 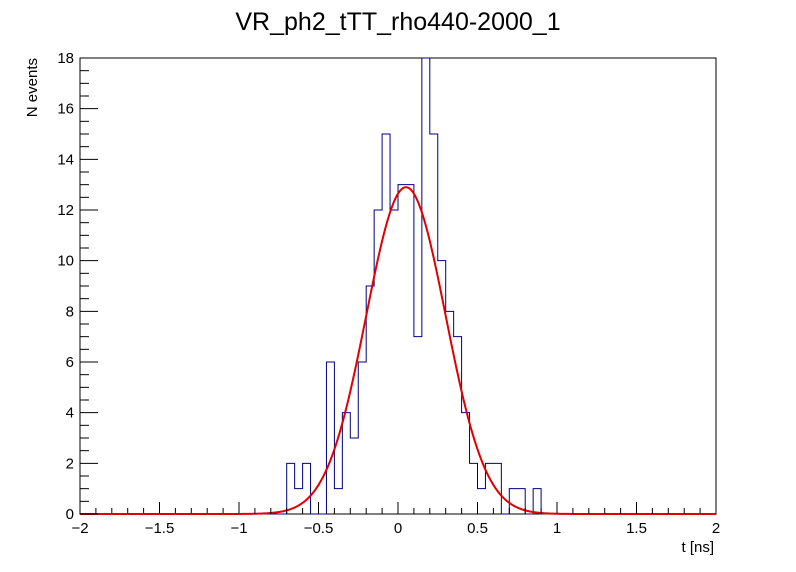 I want to click on x-tick-label: −1.5, so click(x=160, y=528).